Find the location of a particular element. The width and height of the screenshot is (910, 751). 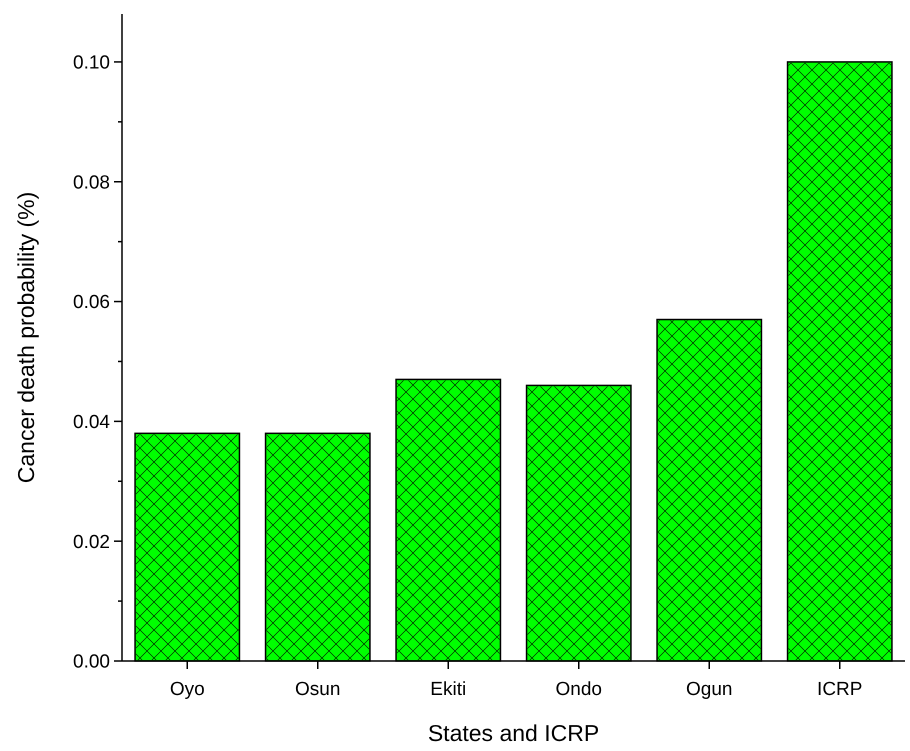

x-tick-label: Ogun is located at coordinates (709, 689).